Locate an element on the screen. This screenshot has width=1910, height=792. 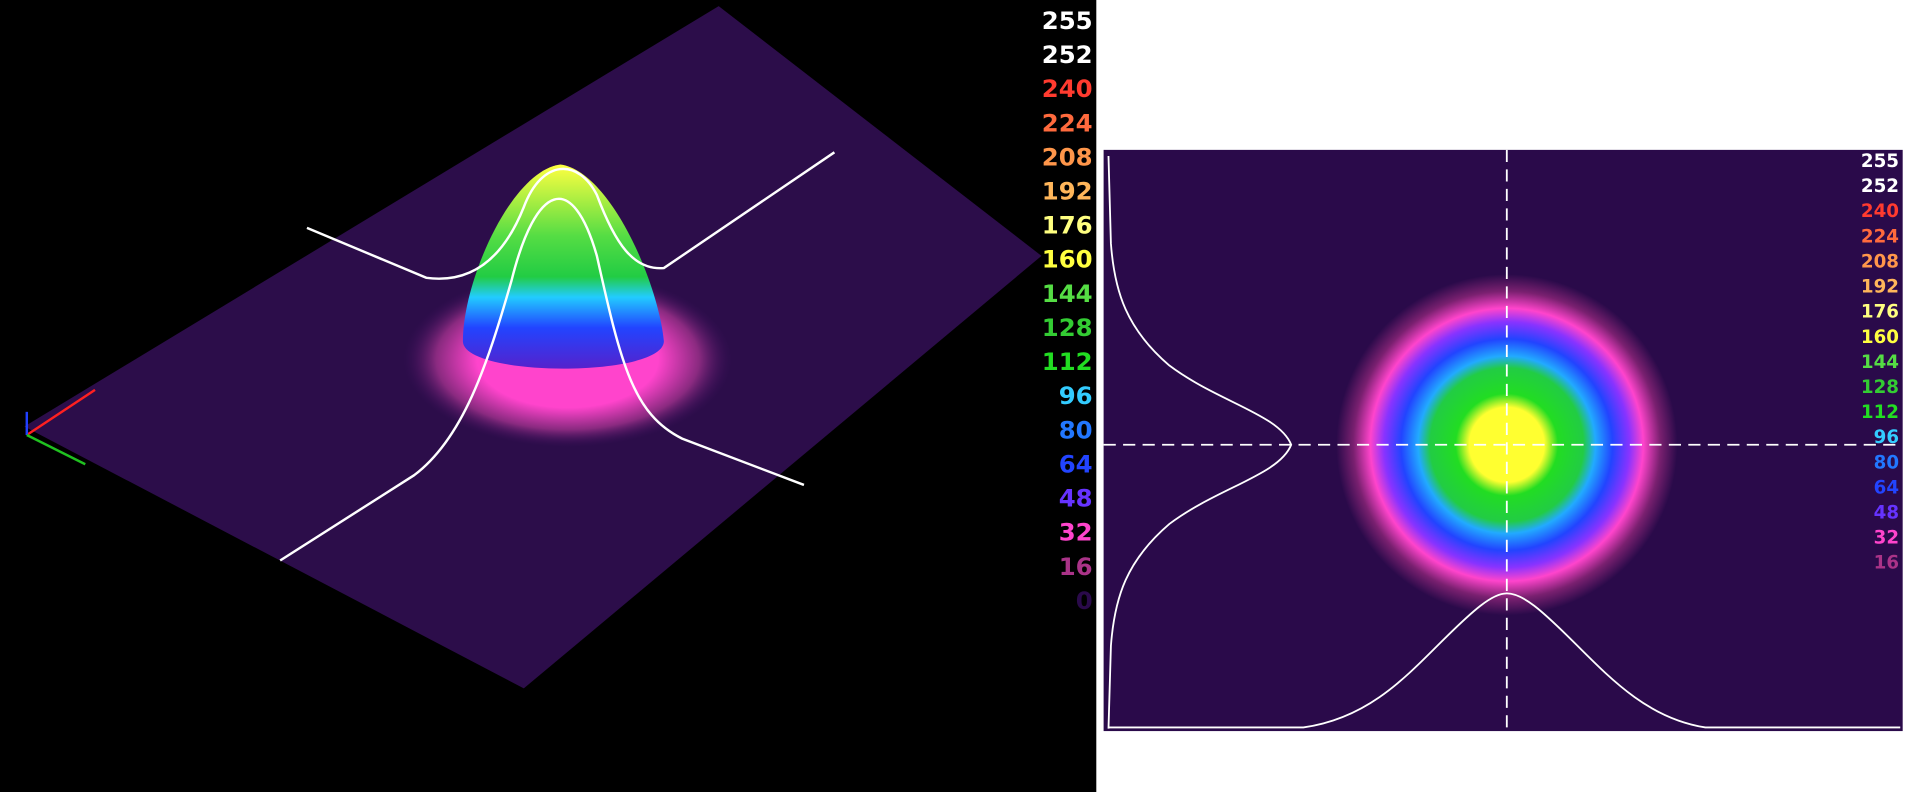
scale-label: 0 is located at coordinates (1084, 600).